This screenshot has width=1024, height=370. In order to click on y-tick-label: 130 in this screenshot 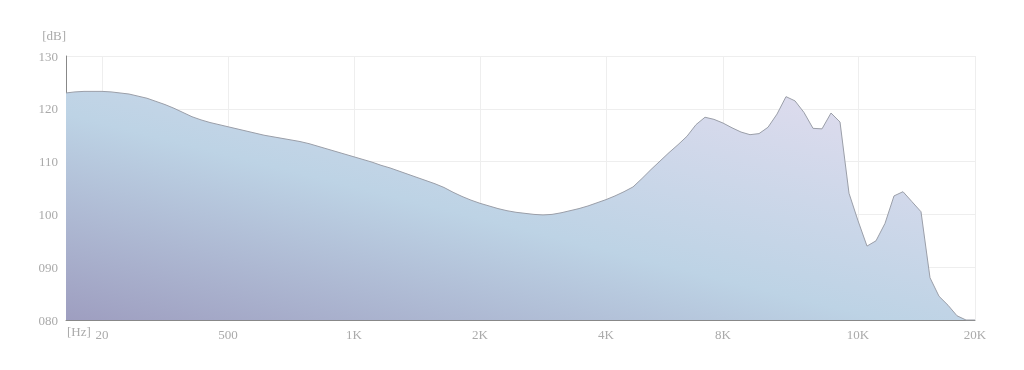, I will do `click(48, 56)`.